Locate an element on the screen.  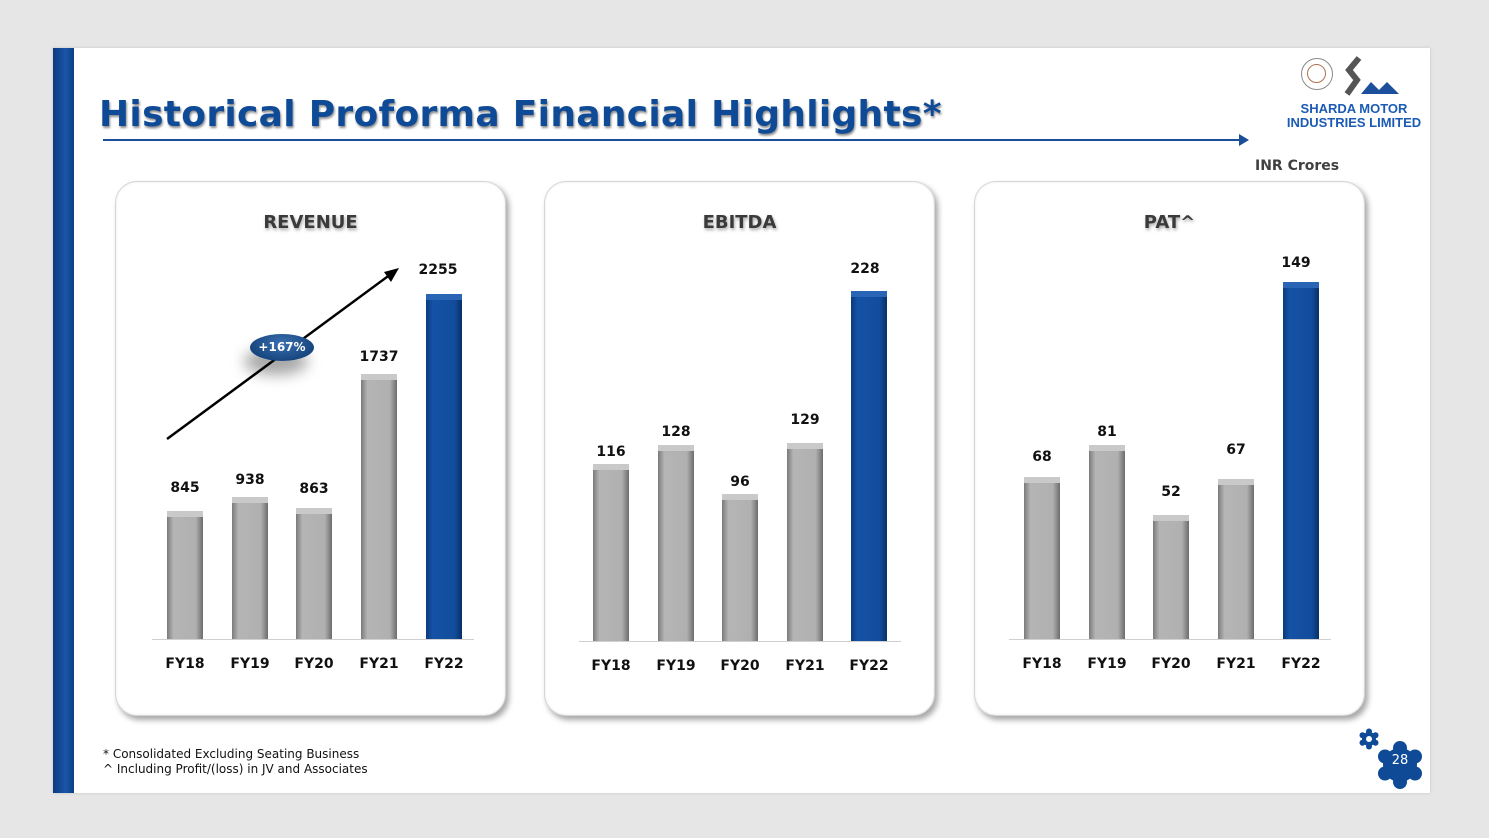
company-name: SHARDA MOTOR INDUSTRIES LIMITED is located at coordinates (1354, 116).